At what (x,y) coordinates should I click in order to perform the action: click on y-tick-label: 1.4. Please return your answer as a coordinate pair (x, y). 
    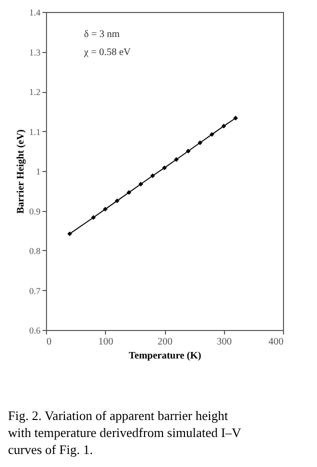
    Looking at the image, I should click on (35, 13).